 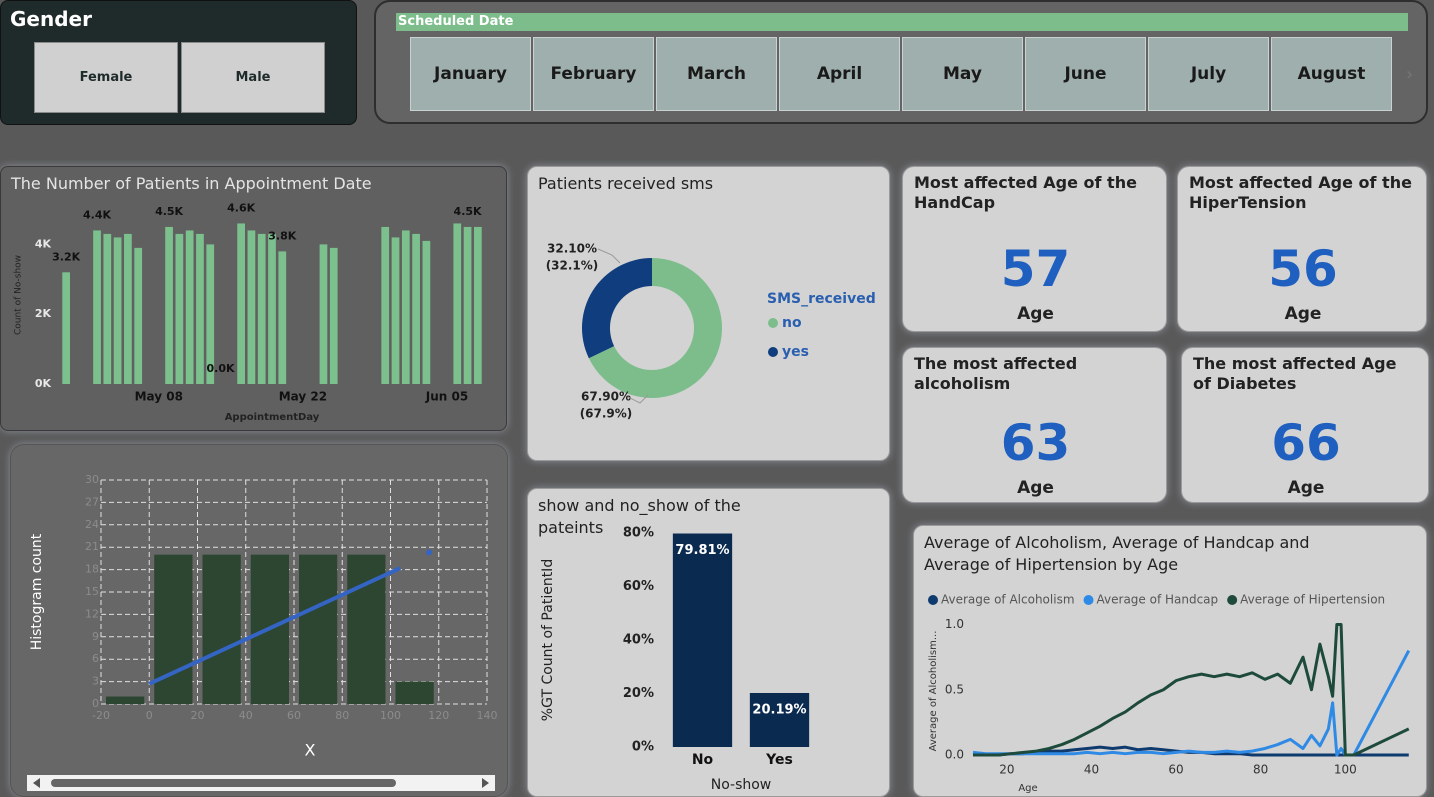 I want to click on x-tick-label: 140, so click(x=487, y=715).